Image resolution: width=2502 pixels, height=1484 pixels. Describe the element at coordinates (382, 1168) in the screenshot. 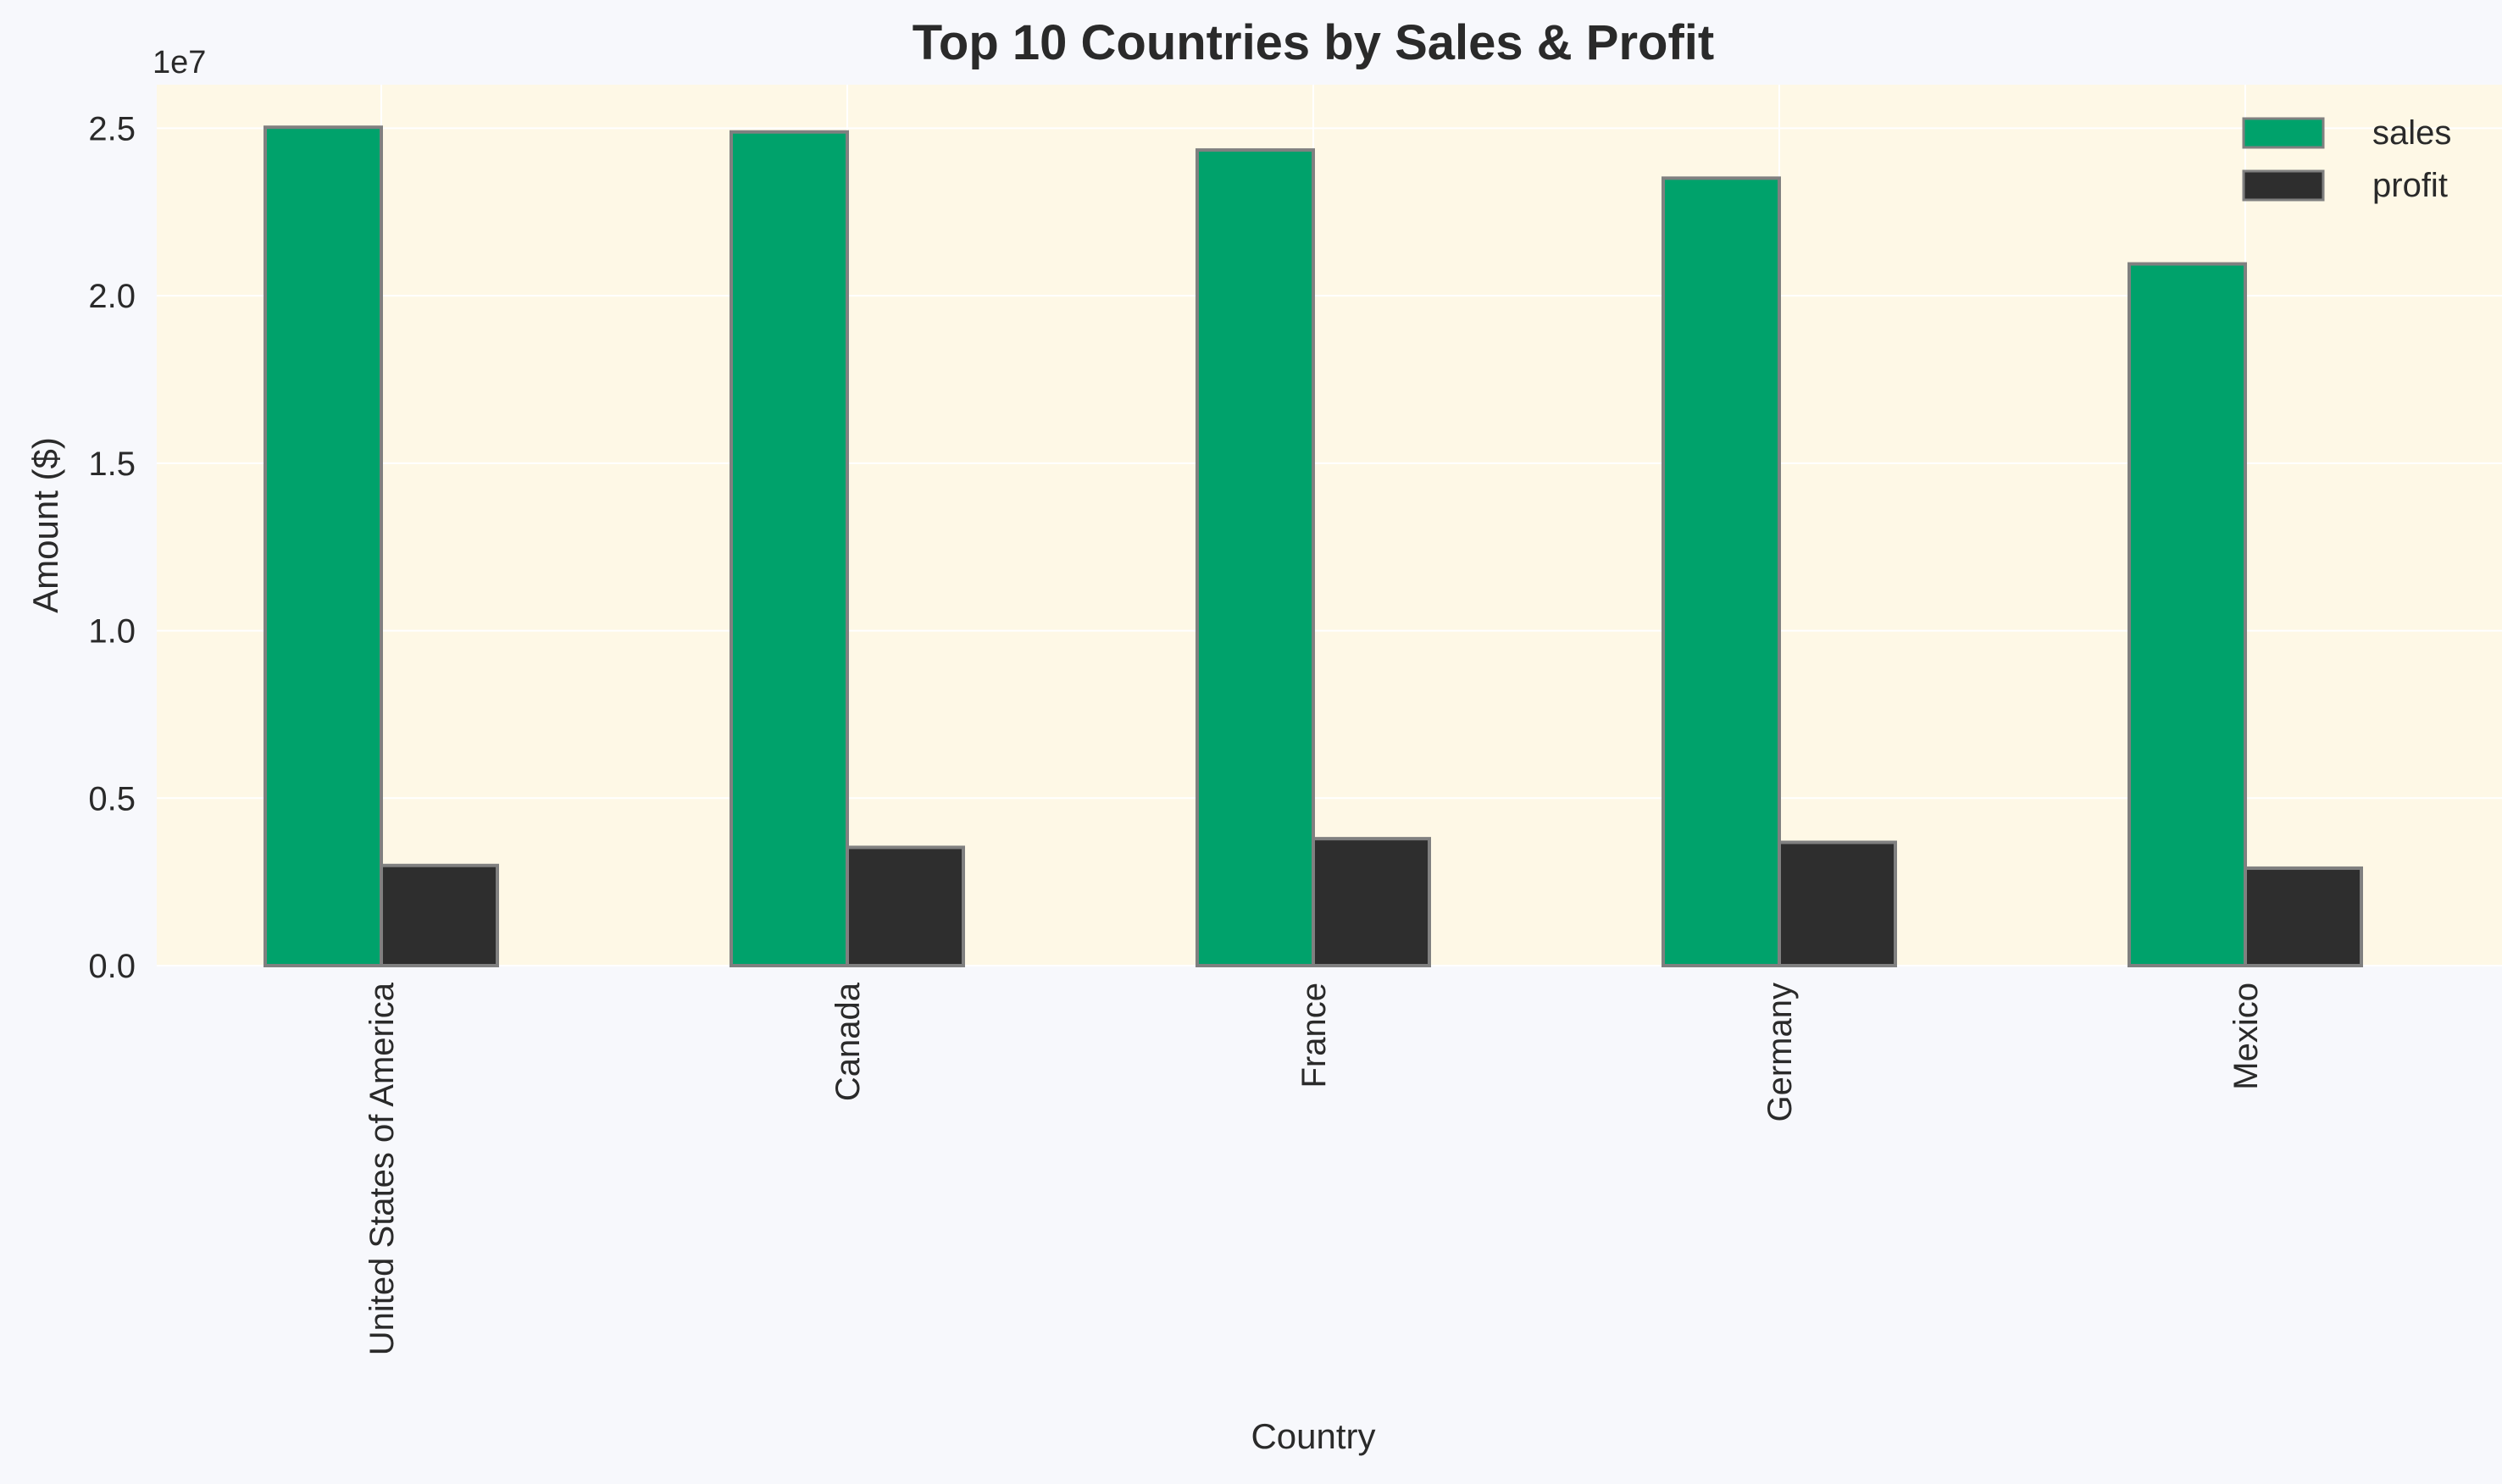

I see `x-tick-label: United States of America` at that location.